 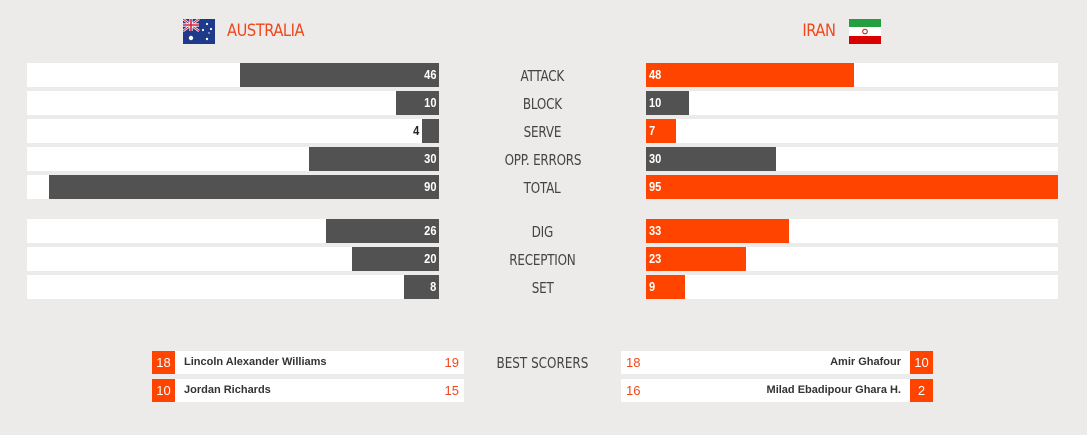 I want to click on stat-label-text: ATTACK, so click(x=542, y=76).